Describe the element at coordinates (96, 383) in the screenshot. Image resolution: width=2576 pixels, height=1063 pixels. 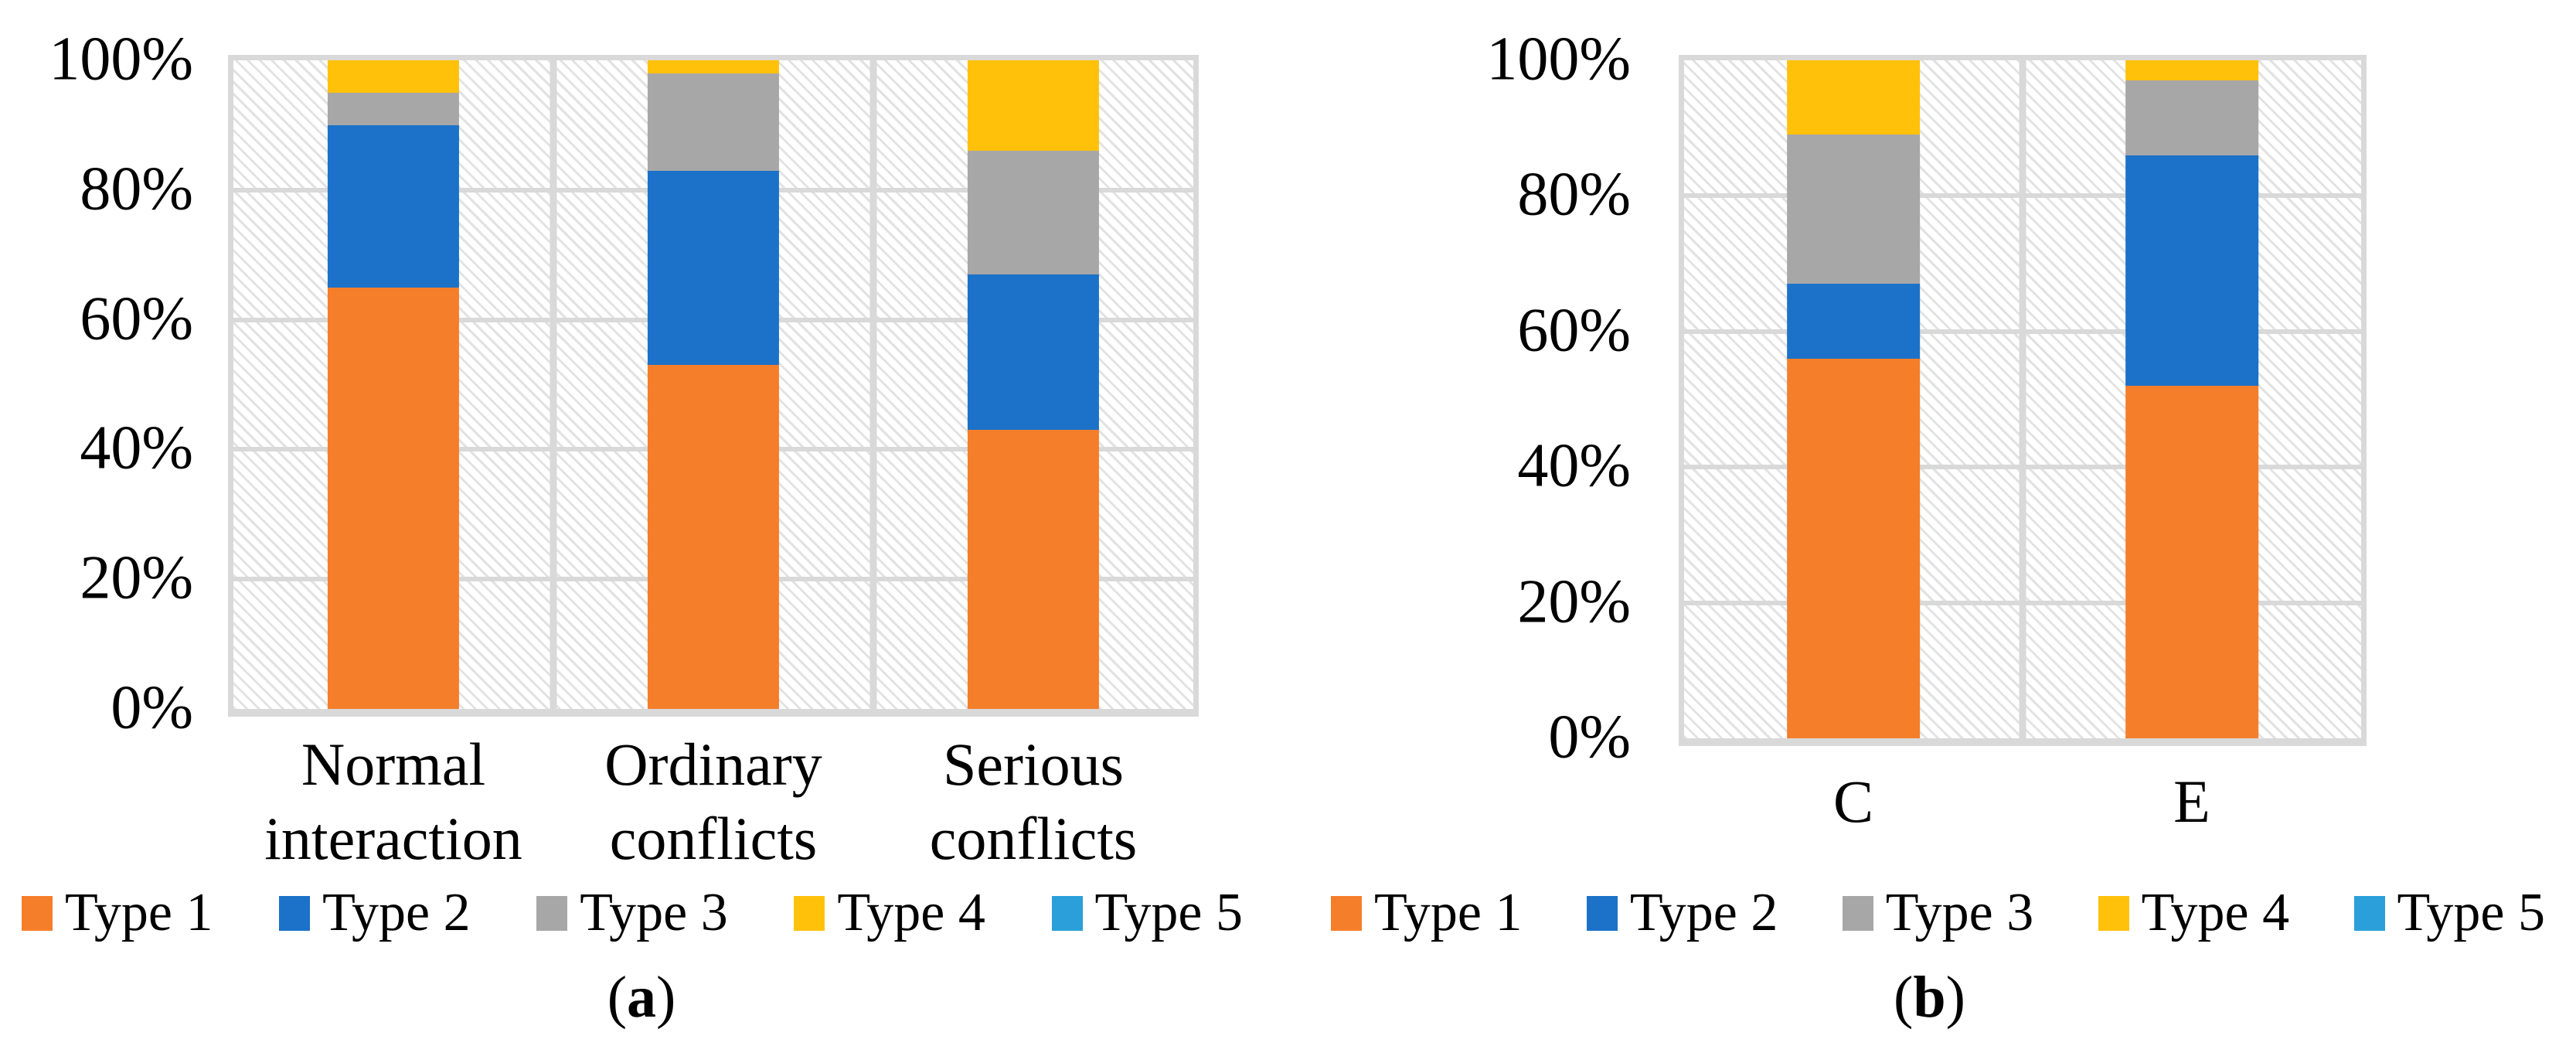
I see `y-axis-a: 100% 80% 60% 40% 20% 0%` at that location.